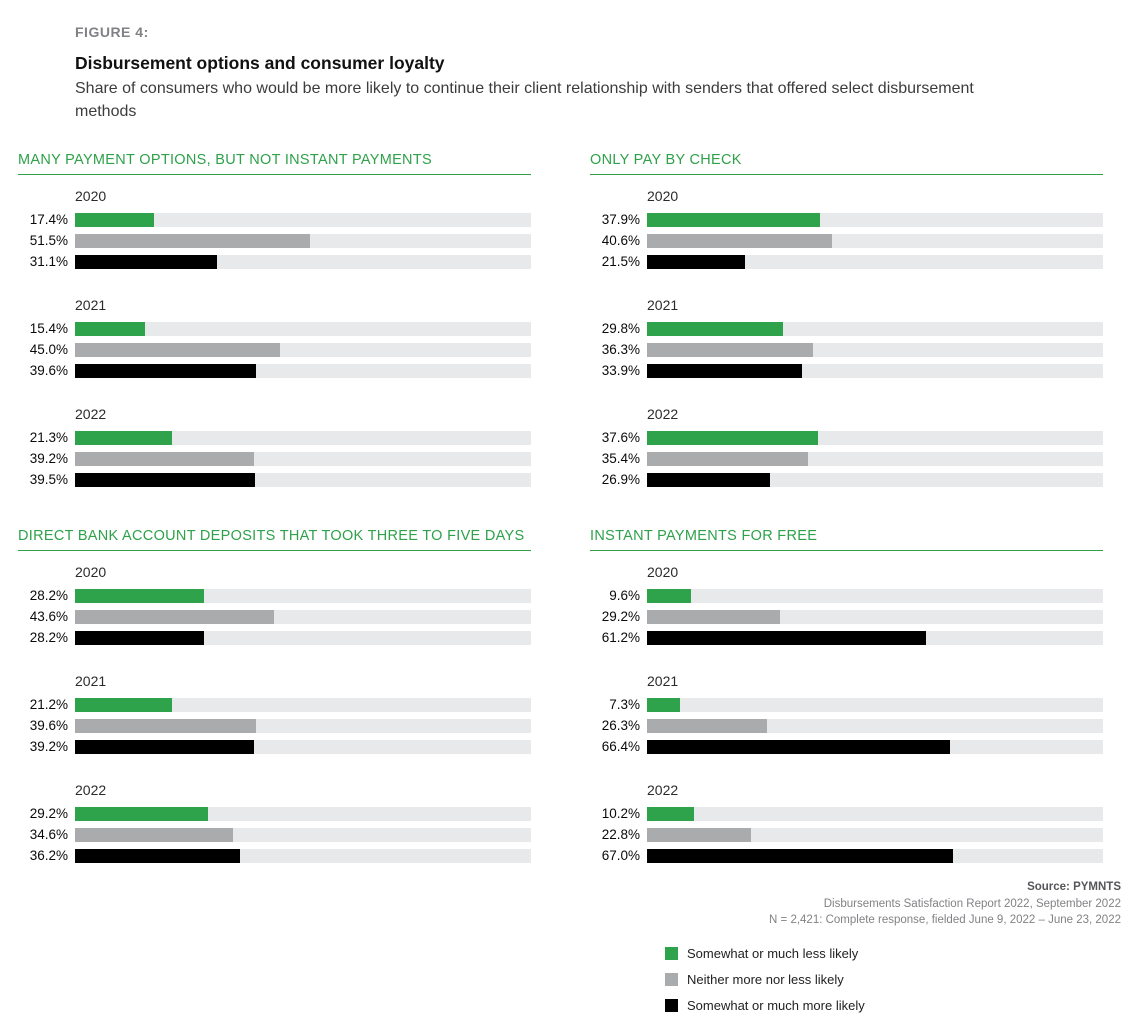  I want to click on value-label: 37.6%, so click(620, 438).